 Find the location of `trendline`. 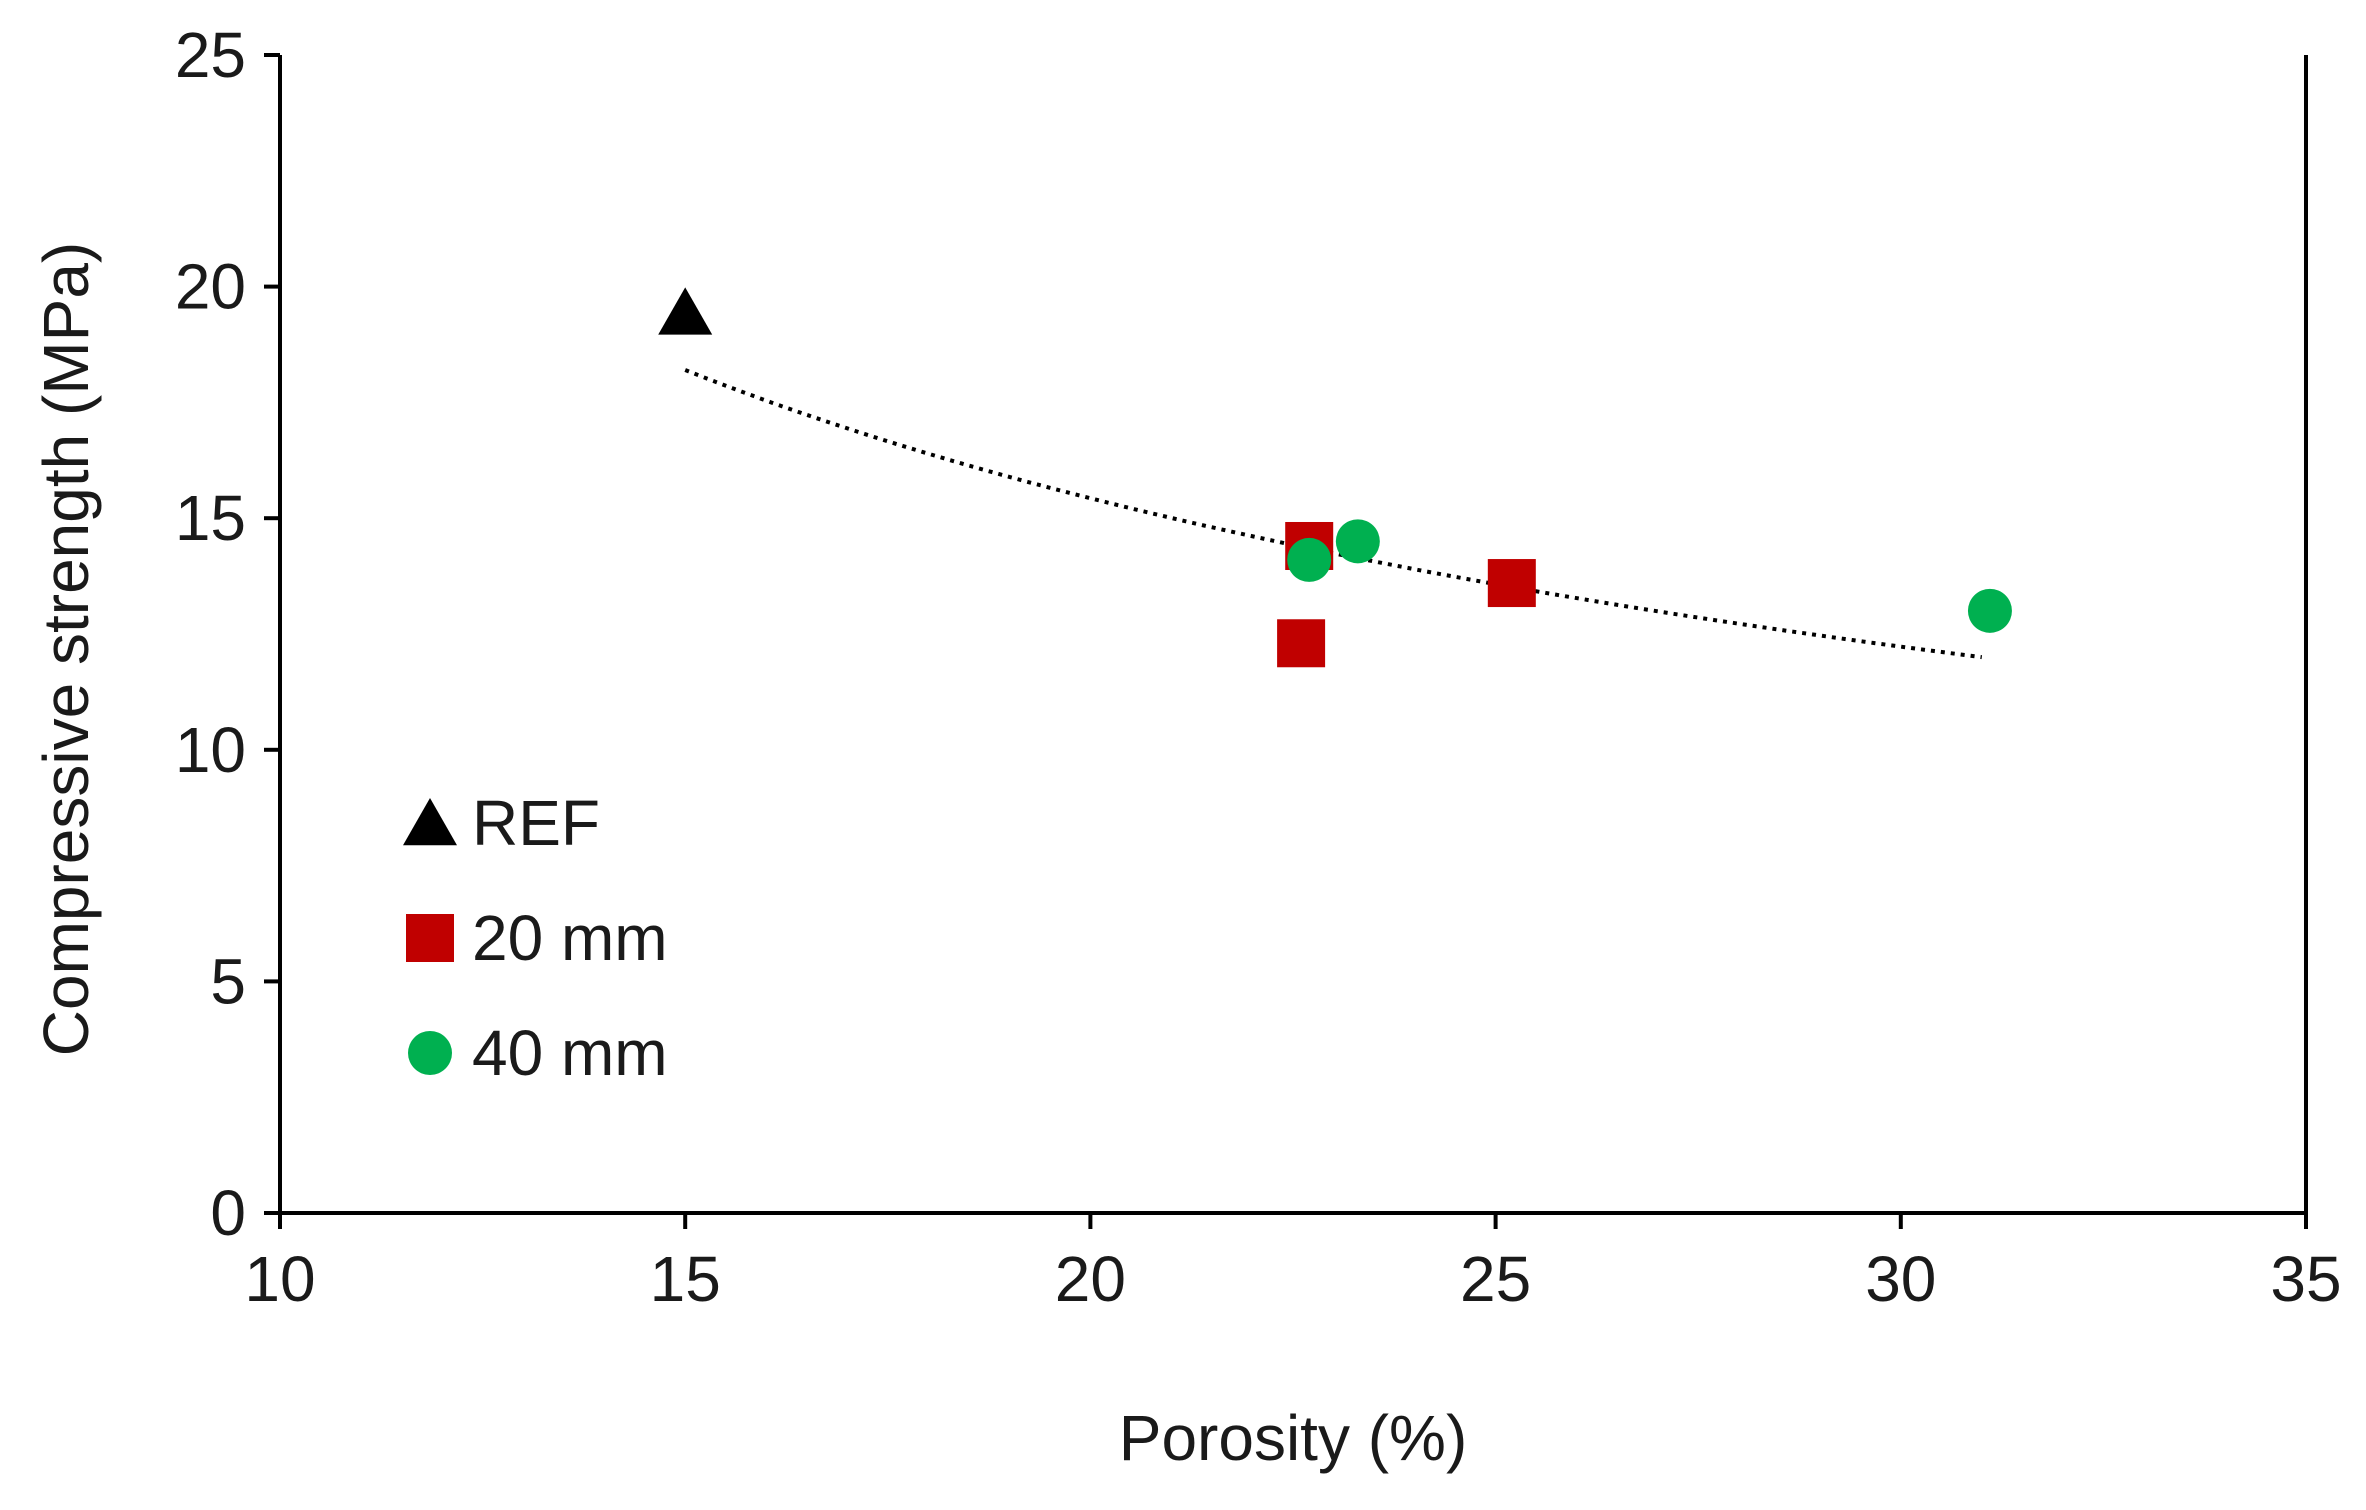

trendline is located at coordinates (1333, 514).